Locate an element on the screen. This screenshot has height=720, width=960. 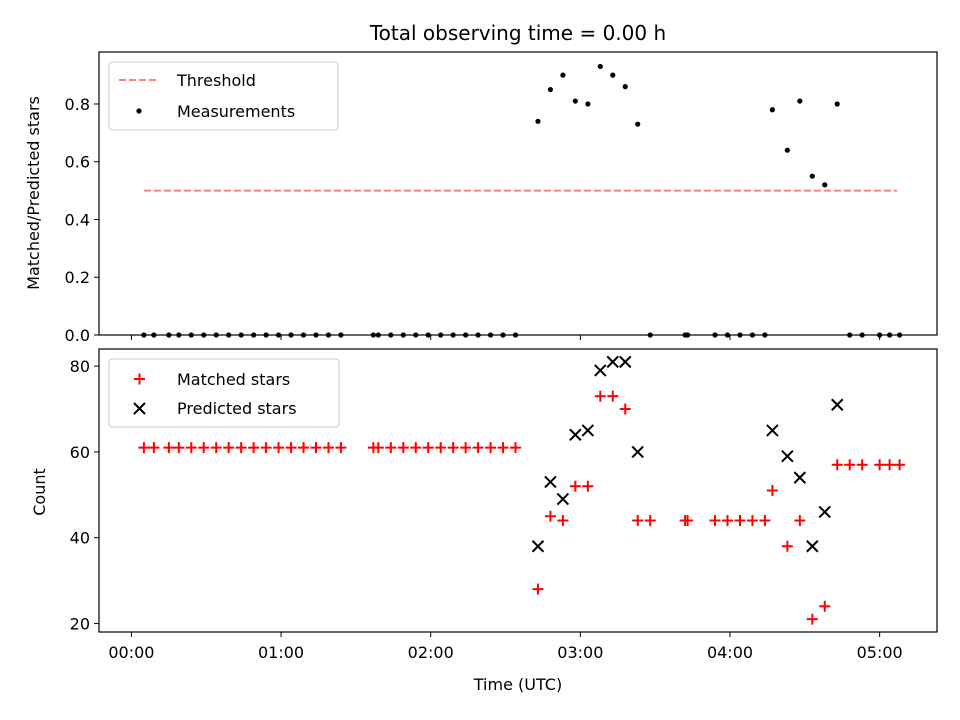
bottom-y-axis: 20 40 60 80 is located at coordinates (84, 495).